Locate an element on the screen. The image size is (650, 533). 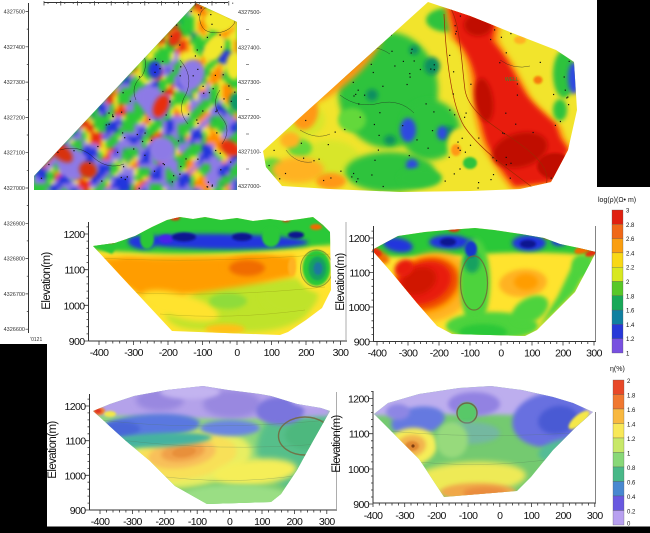
svg-text: η(%) is located at coordinates (617, 369).